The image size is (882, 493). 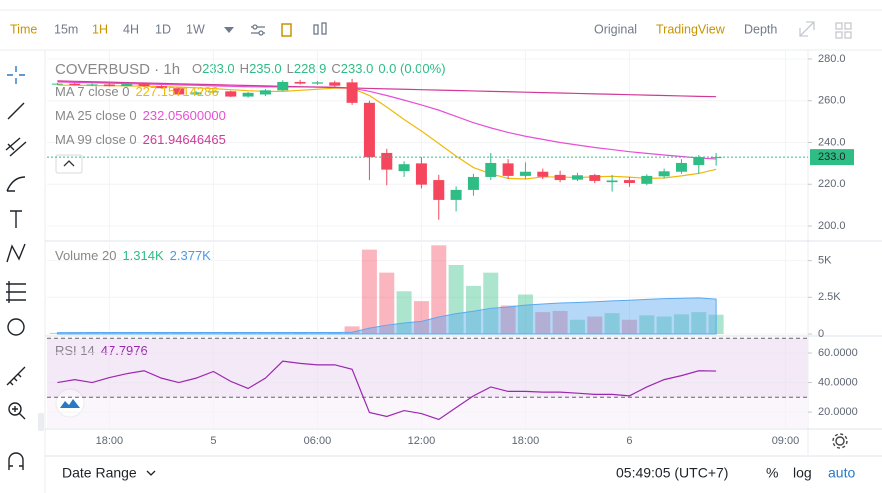 What do you see at coordinates (100, 29) in the screenshot?
I see `interval-button: 1H` at bounding box center [100, 29].